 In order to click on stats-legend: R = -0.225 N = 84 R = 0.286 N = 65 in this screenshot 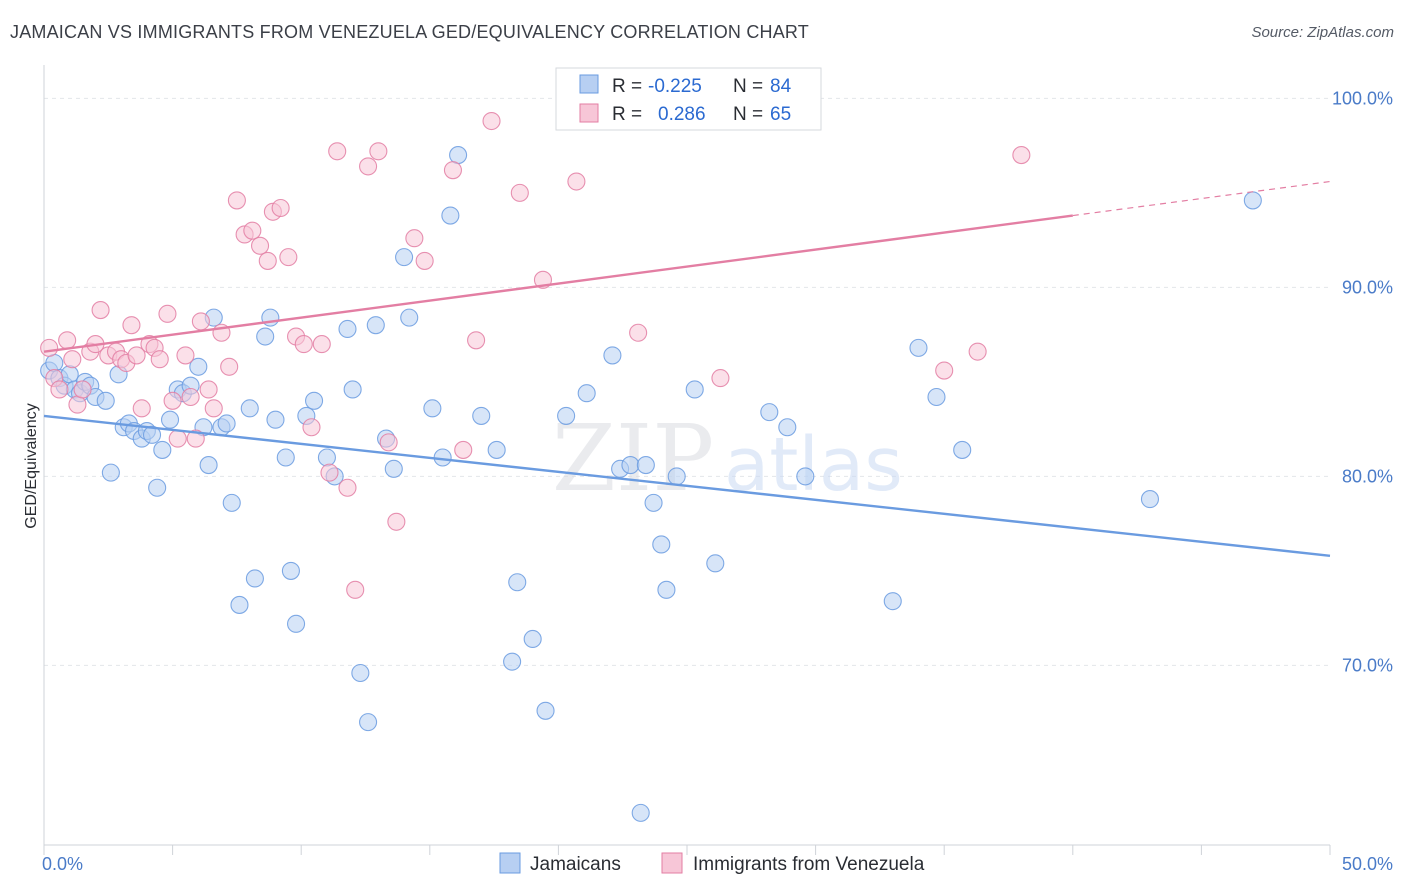, I will do `click(688, 99)`.